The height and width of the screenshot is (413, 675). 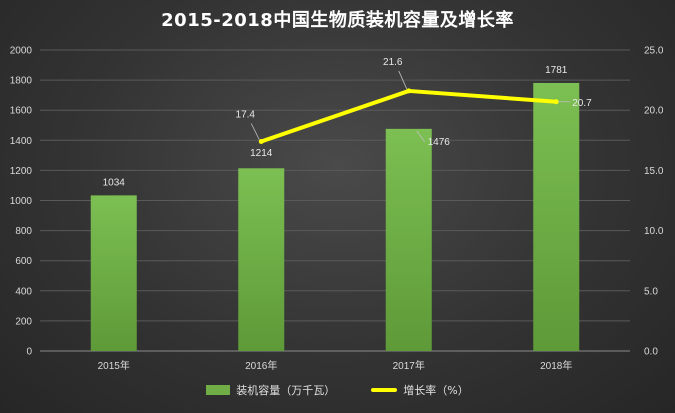 What do you see at coordinates (556, 365) in the screenshot?
I see `x-tick: 2018年` at bounding box center [556, 365].